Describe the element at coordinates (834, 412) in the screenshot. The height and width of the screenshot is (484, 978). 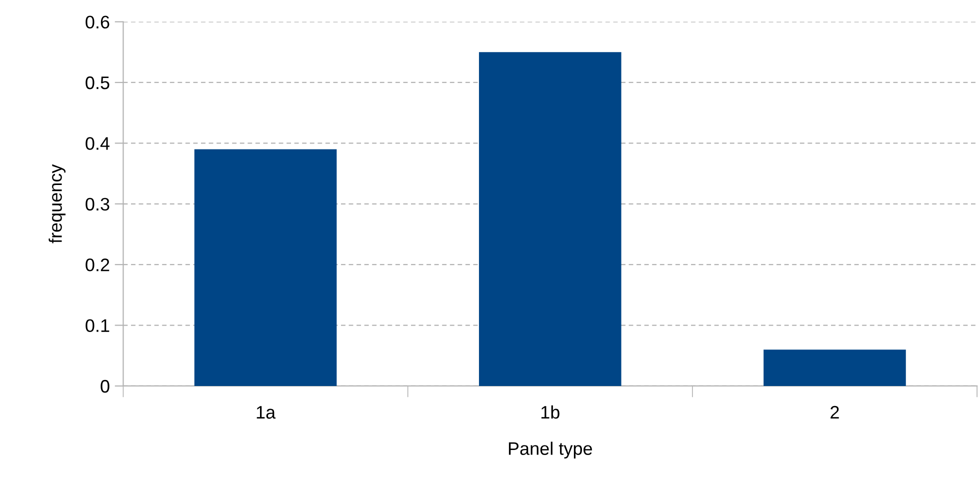
I see `x-tick-label: 2` at that location.